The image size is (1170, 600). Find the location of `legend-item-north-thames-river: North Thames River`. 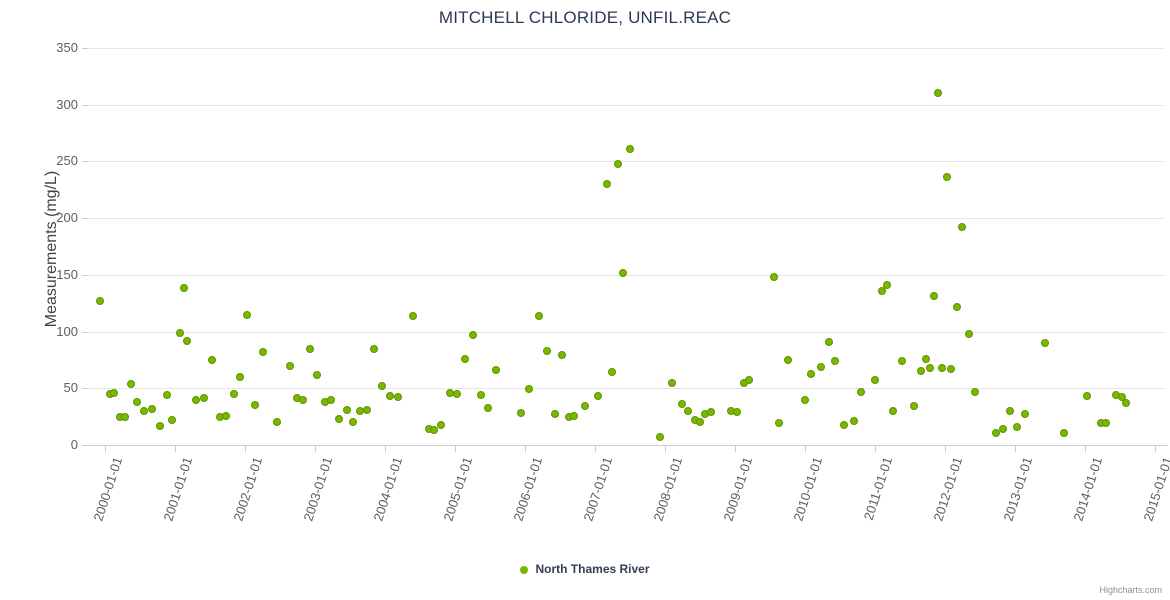

legend-item-north-thames-river: North Thames River is located at coordinates (585, 569).